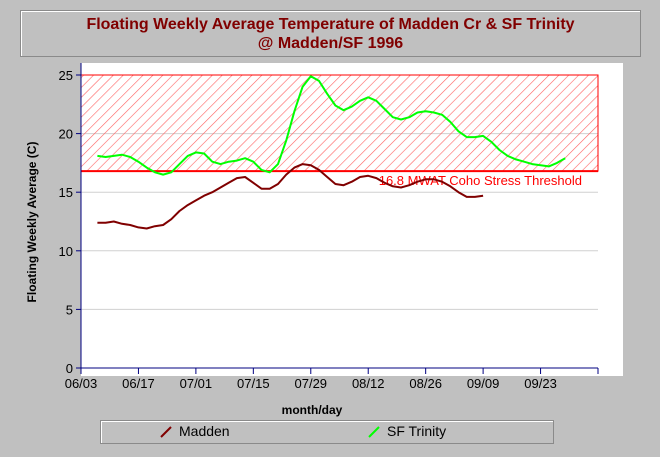 The height and width of the screenshot is (457, 660). I want to click on x-tick-label: 07/29, so click(311, 383).